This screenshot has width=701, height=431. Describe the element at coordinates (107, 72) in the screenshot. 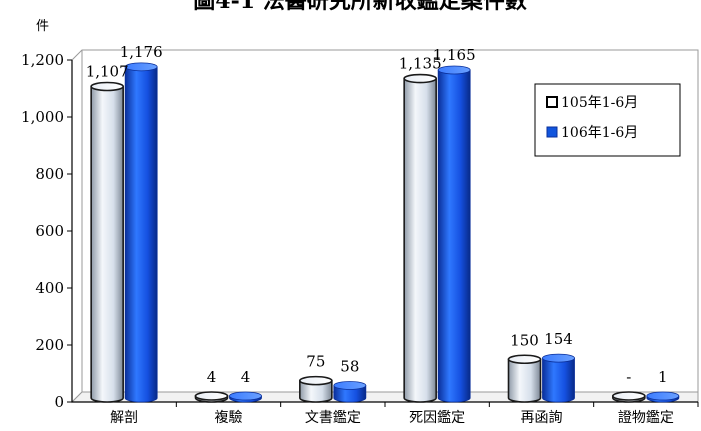

I see `data-label: 1,107` at that location.